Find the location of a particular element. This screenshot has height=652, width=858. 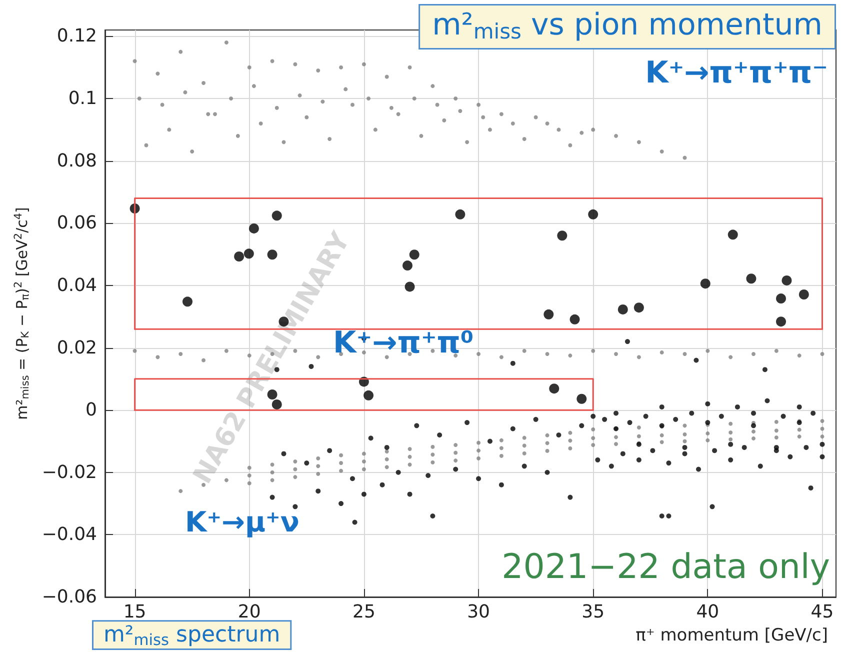

annotation: K⁺→μ⁺ν is located at coordinates (242, 522).